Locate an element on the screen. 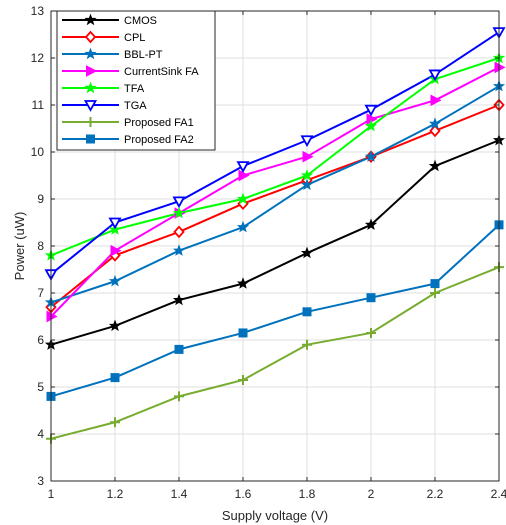  y-tick-label: 12 is located at coordinates (38, 58).